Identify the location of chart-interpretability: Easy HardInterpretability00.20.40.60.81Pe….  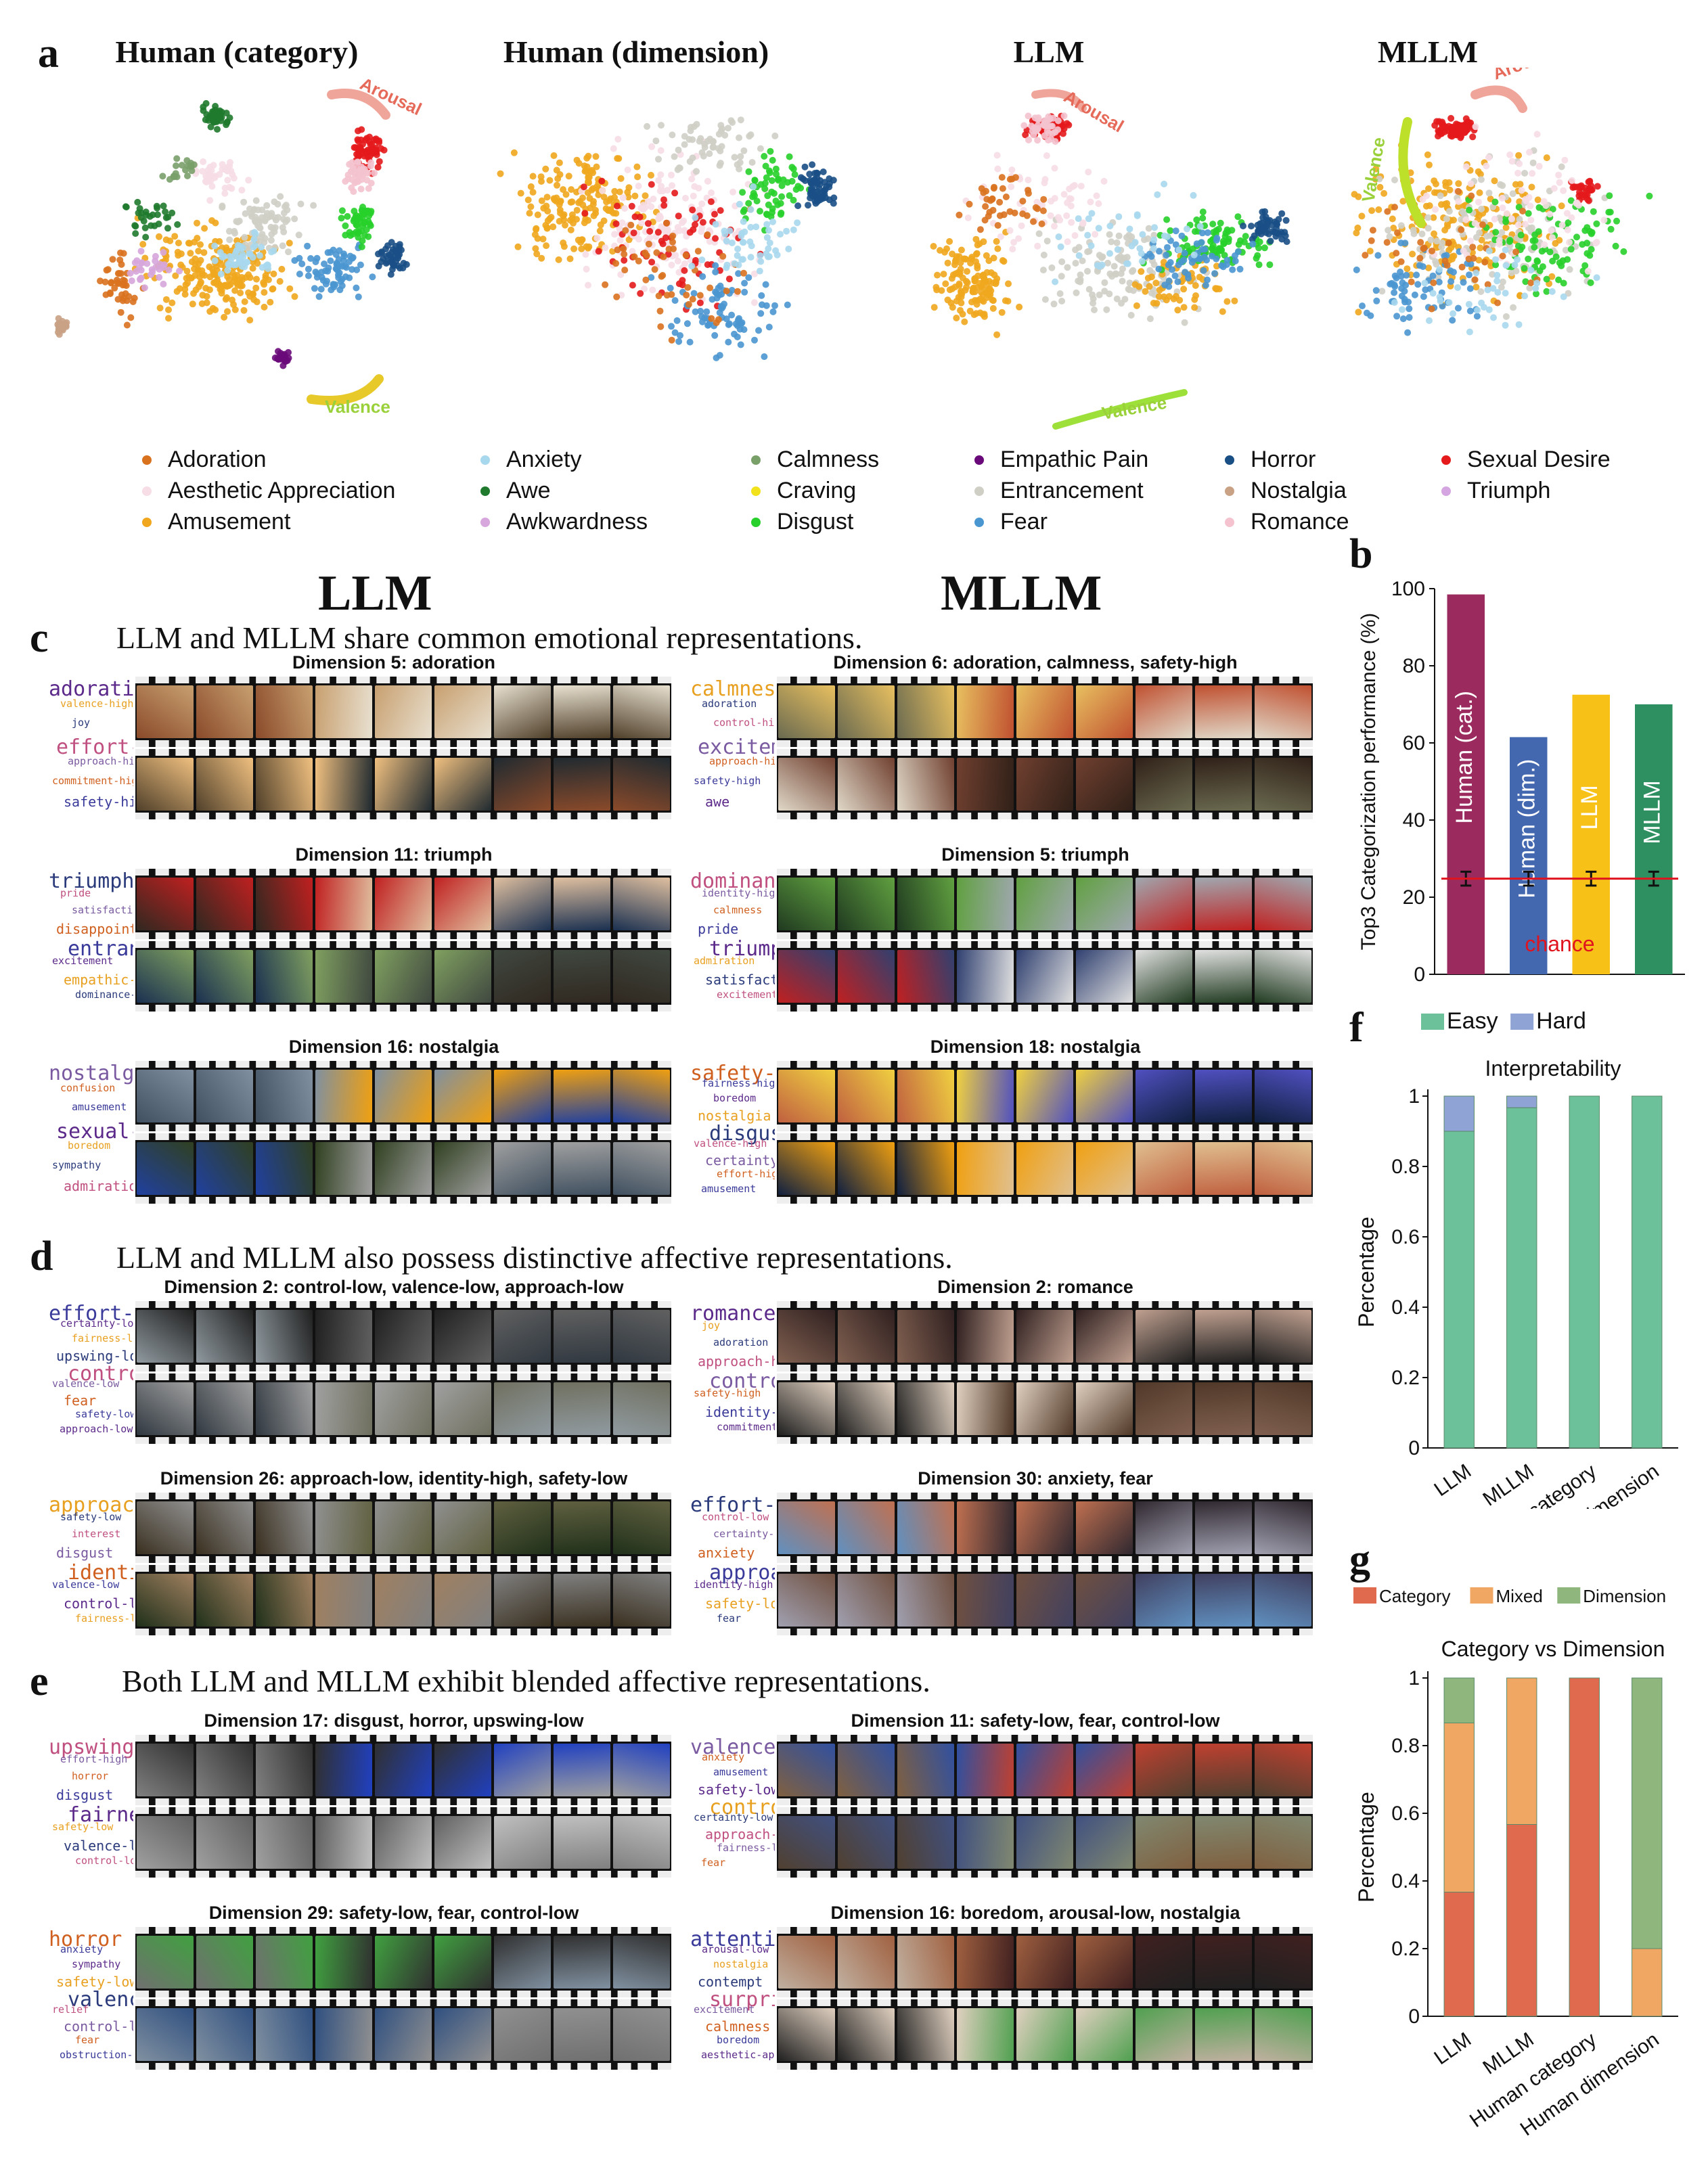
(1516, 1258).